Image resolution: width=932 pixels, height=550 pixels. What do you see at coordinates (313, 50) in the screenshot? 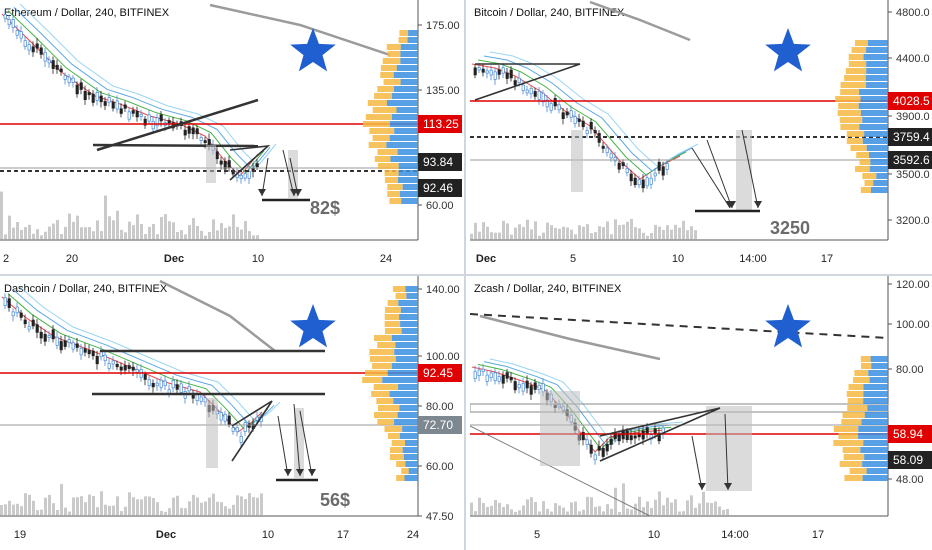
I see `star-icon` at bounding box center [313, 50].